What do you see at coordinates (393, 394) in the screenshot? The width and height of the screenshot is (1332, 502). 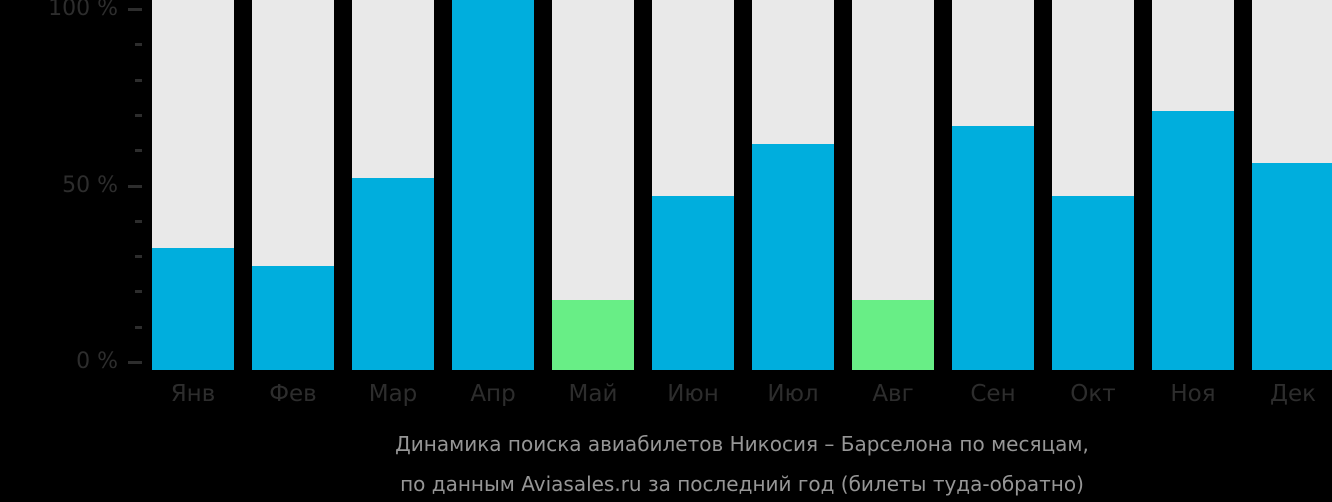 I see `x-label-Мар: Мар` at bounding box center [393, 394].